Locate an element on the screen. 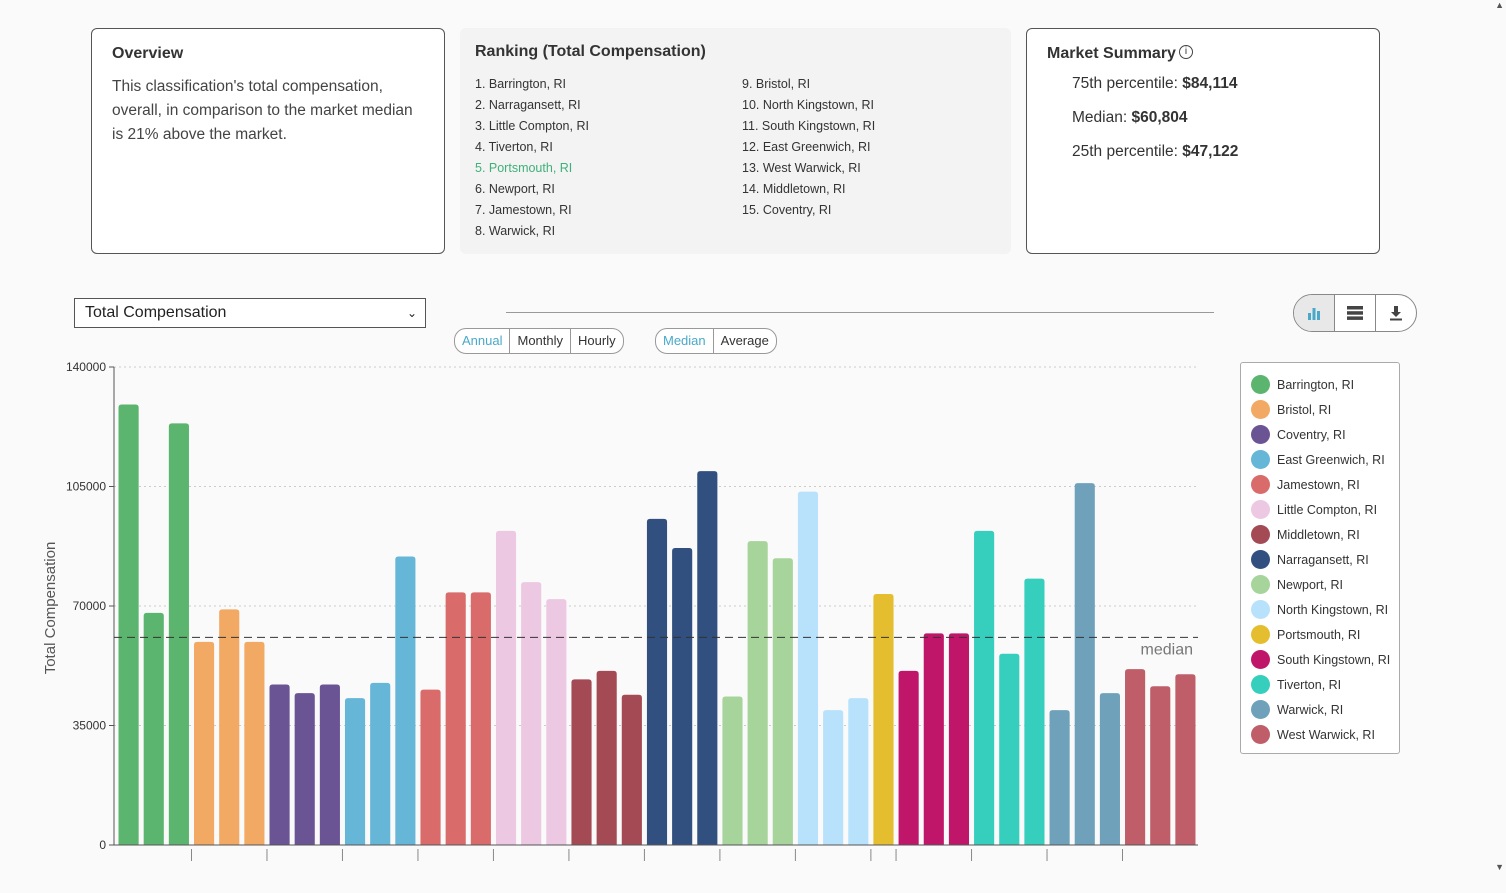 The width and height of the screenshot is (1506, 893). legend-item: Portsmouth, RI is located at coordinates (1325, 634).